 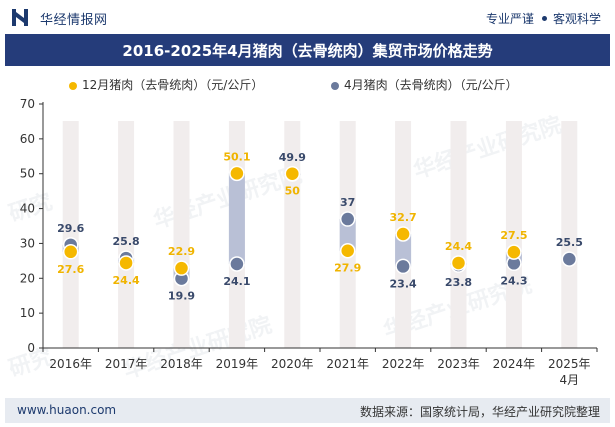 I want to click on legend: 12月猪肉（去骨统肉）（元/公斤） 4月猪肉（去骨统肉）（元/公斤）, so click(x=307, y=86).